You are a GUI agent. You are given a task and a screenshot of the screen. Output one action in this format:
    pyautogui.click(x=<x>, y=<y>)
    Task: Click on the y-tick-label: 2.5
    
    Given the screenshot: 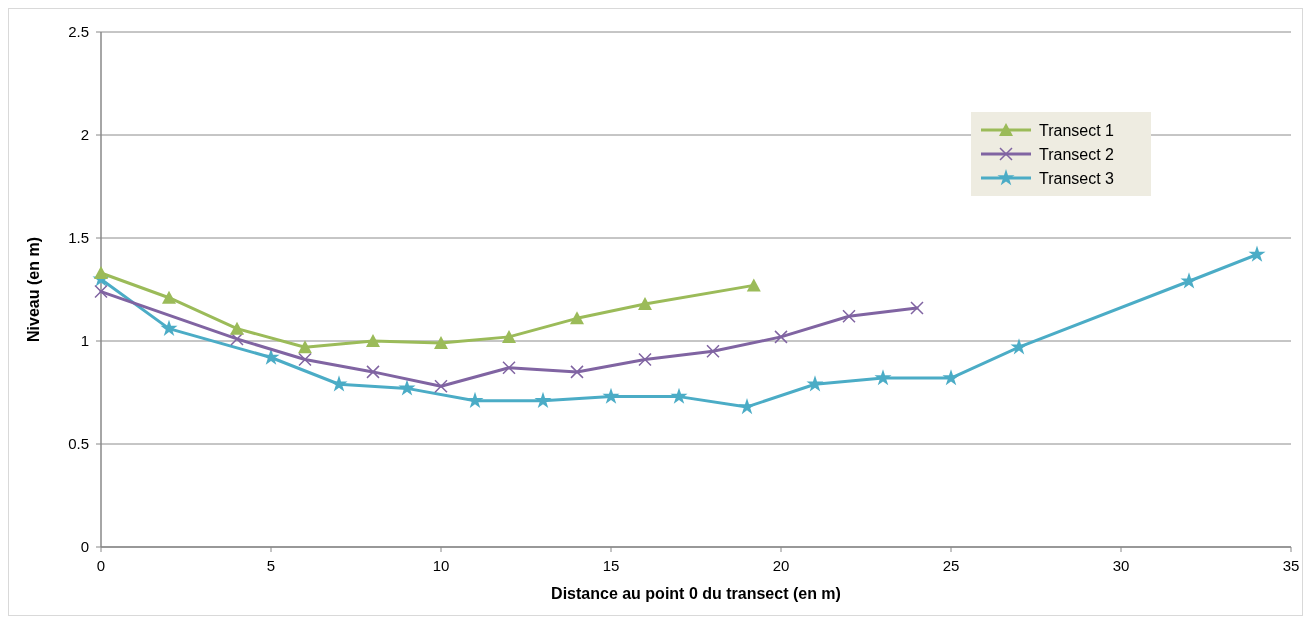 What is the action you would take?
    pyautogui.click(x=78, y=32)
    